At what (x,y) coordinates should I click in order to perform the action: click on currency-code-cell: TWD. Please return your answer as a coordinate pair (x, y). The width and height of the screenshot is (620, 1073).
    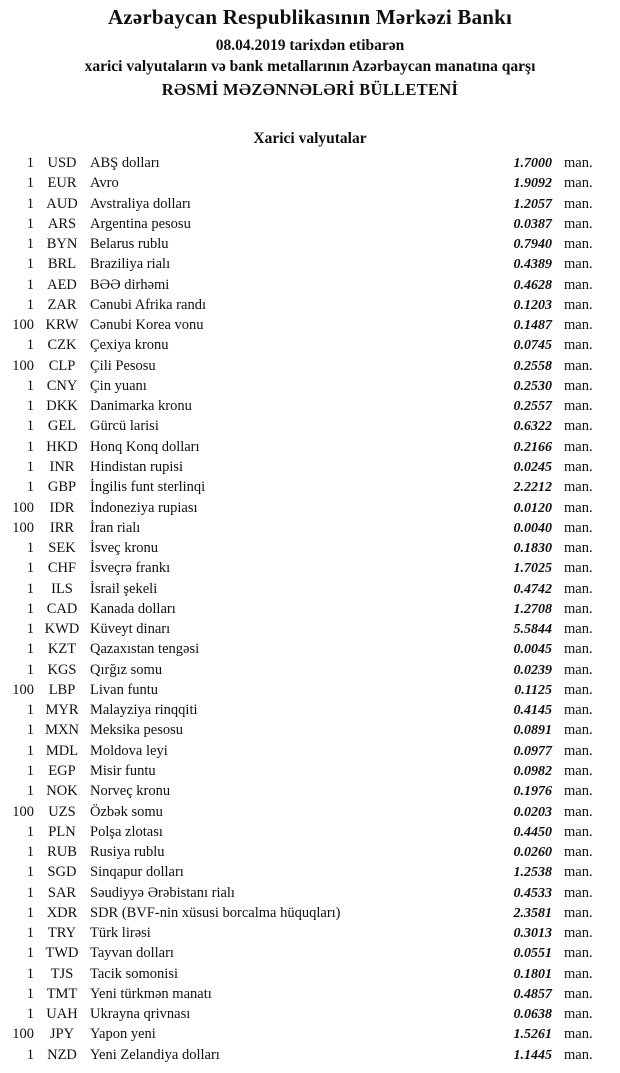
    Looking at the image, I should click on (62, 953).